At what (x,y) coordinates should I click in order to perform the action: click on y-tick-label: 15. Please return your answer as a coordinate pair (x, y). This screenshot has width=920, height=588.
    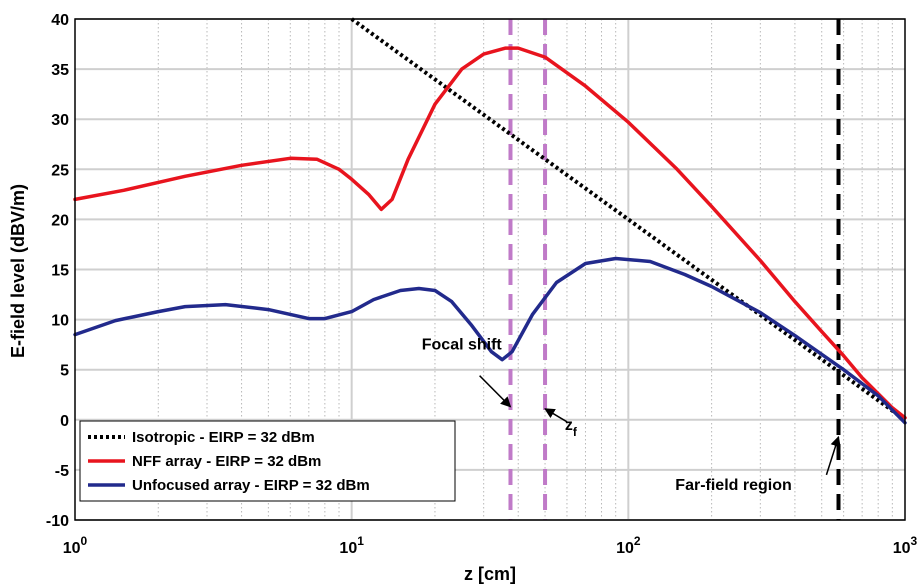
    Looking at the image, I should click on (60, 271).